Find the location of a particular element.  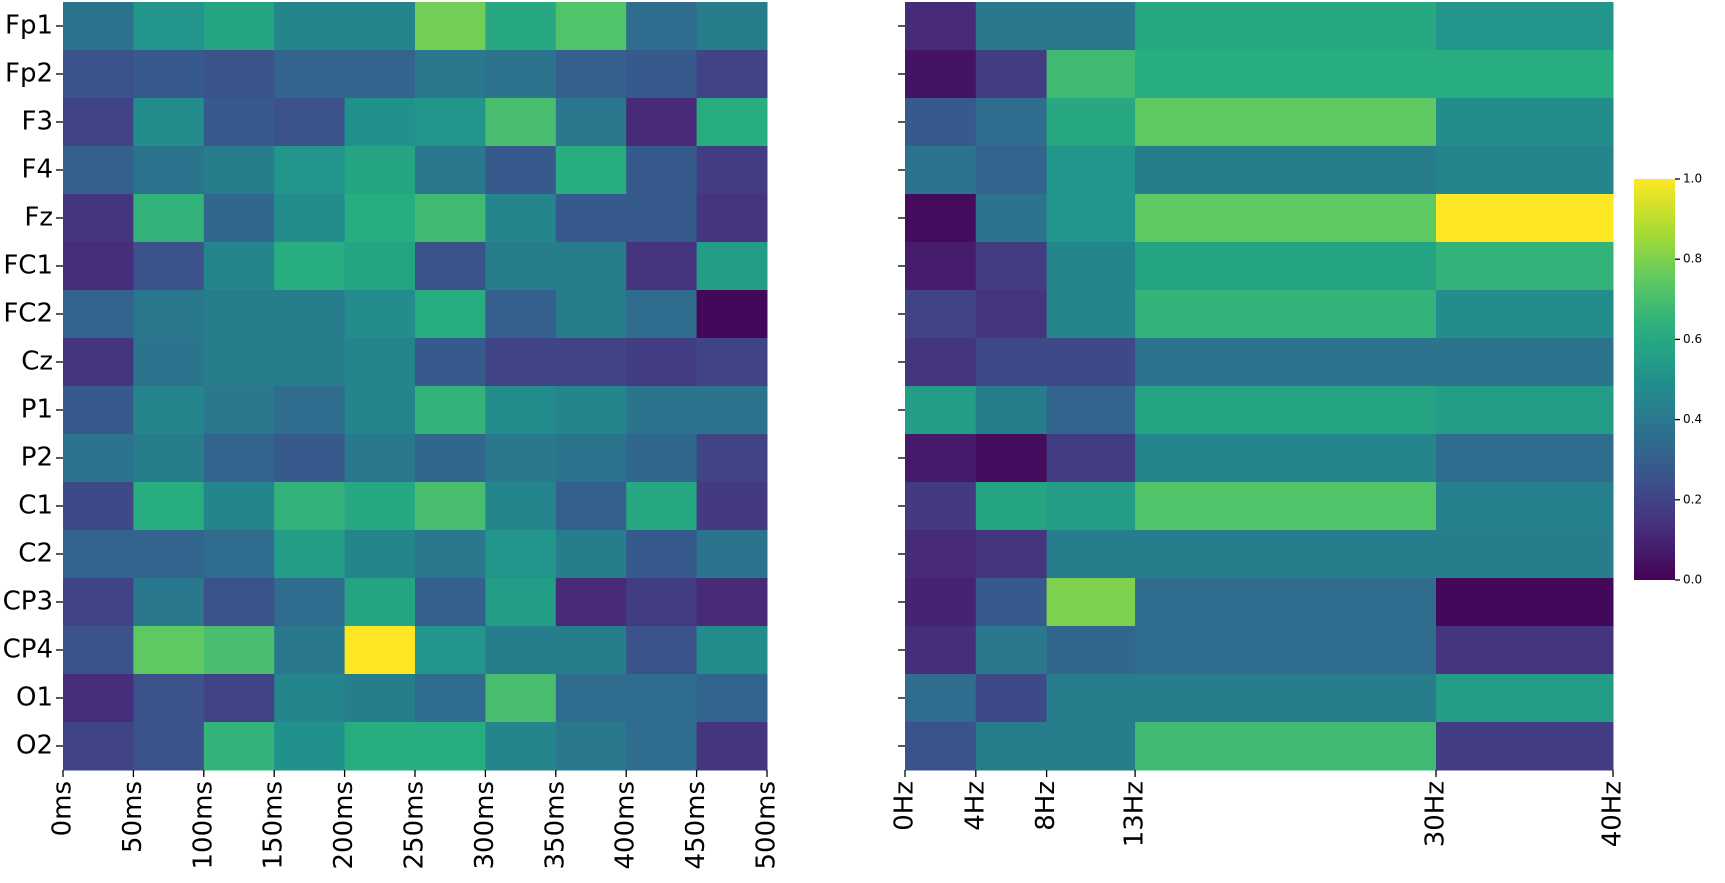

x-tick-label: 300ms is located at coordinates (485, 825).